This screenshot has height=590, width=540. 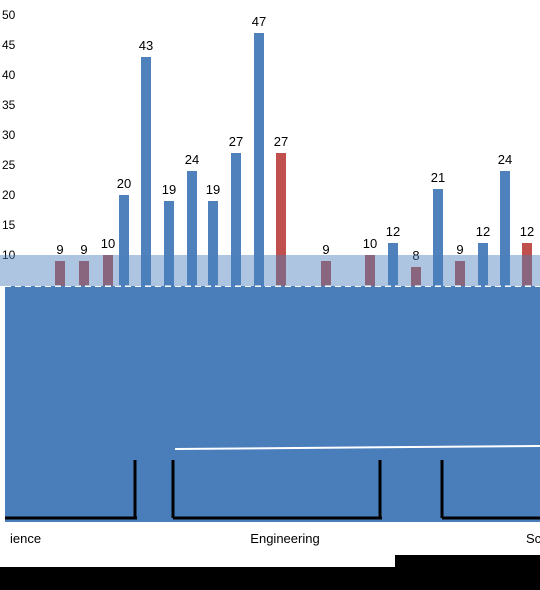 What do you see at coordinates (270, 270) in the screenshot?
I see `axis-noise-strip` at bounding box center [270, 270].